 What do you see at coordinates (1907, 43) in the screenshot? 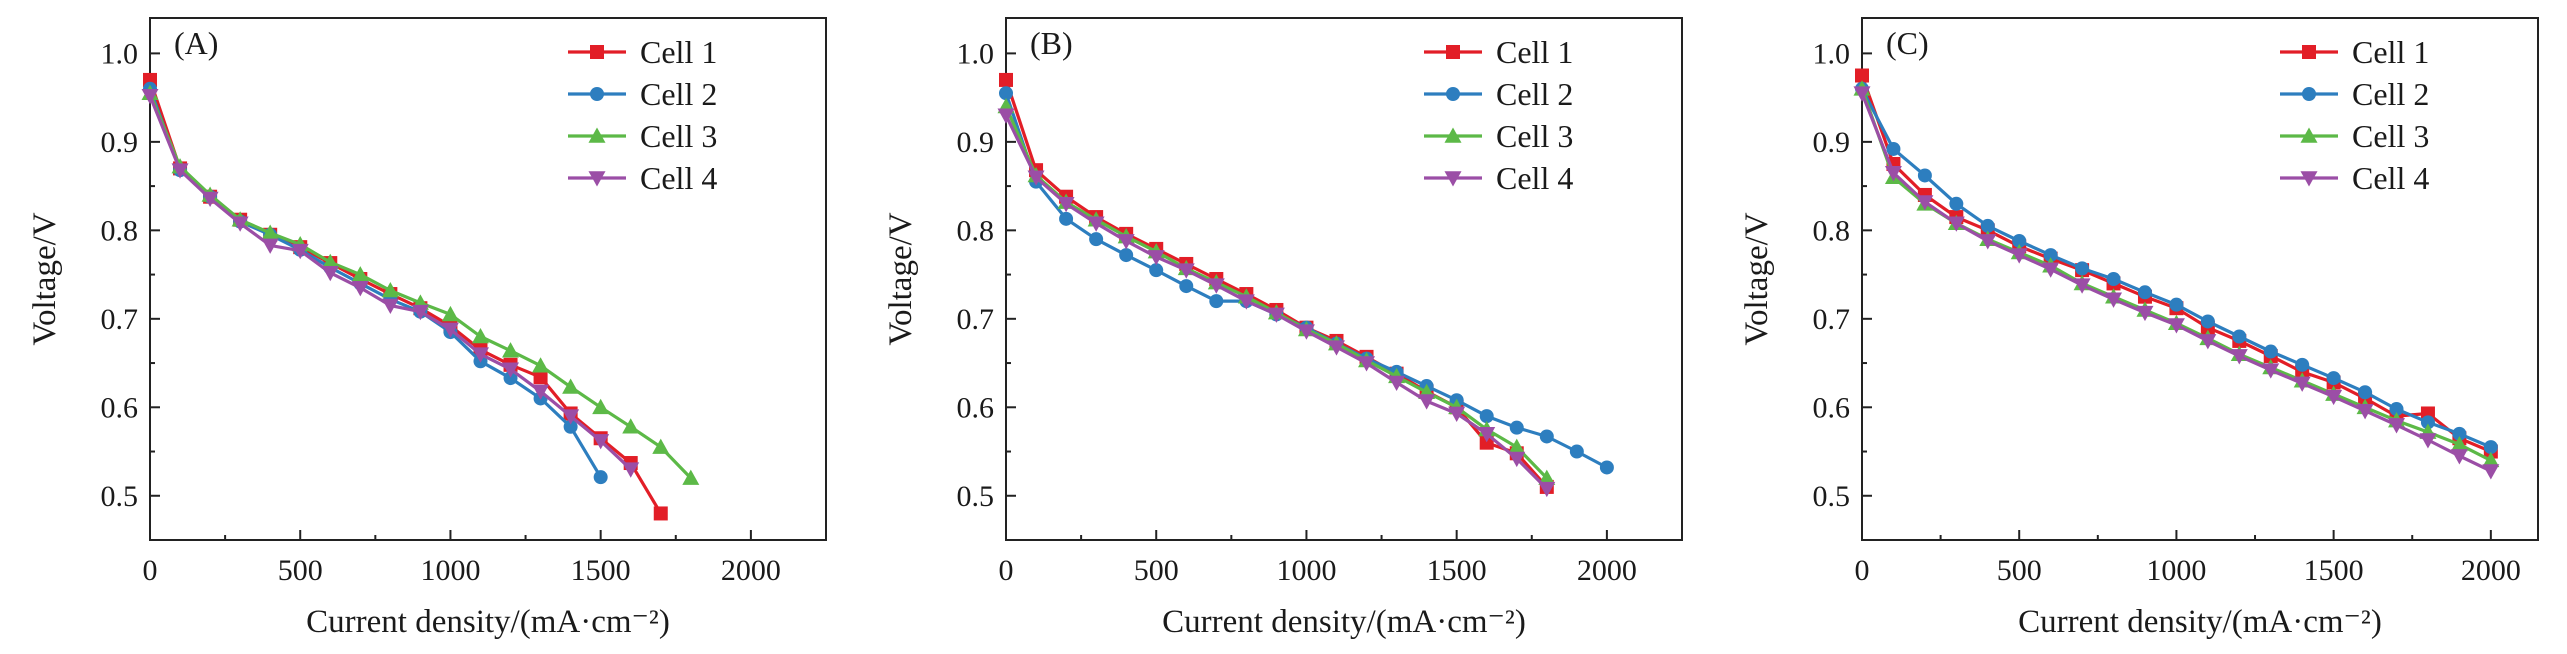
I see `panel-label: (C)` at bounding box center [1907, 43].